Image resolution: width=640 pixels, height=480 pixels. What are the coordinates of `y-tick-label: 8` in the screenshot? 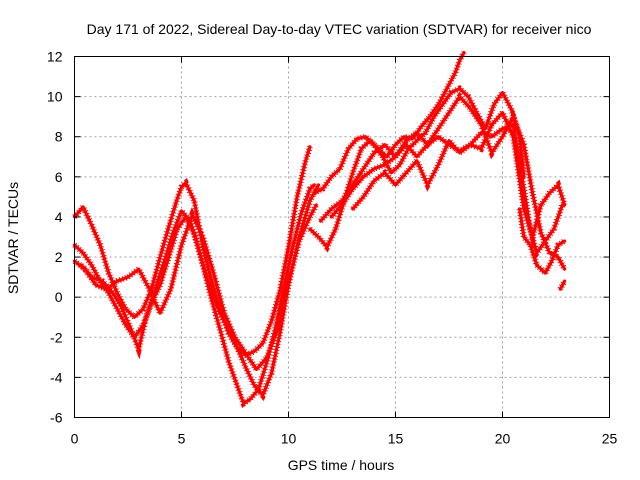 It's located at (59, 137).